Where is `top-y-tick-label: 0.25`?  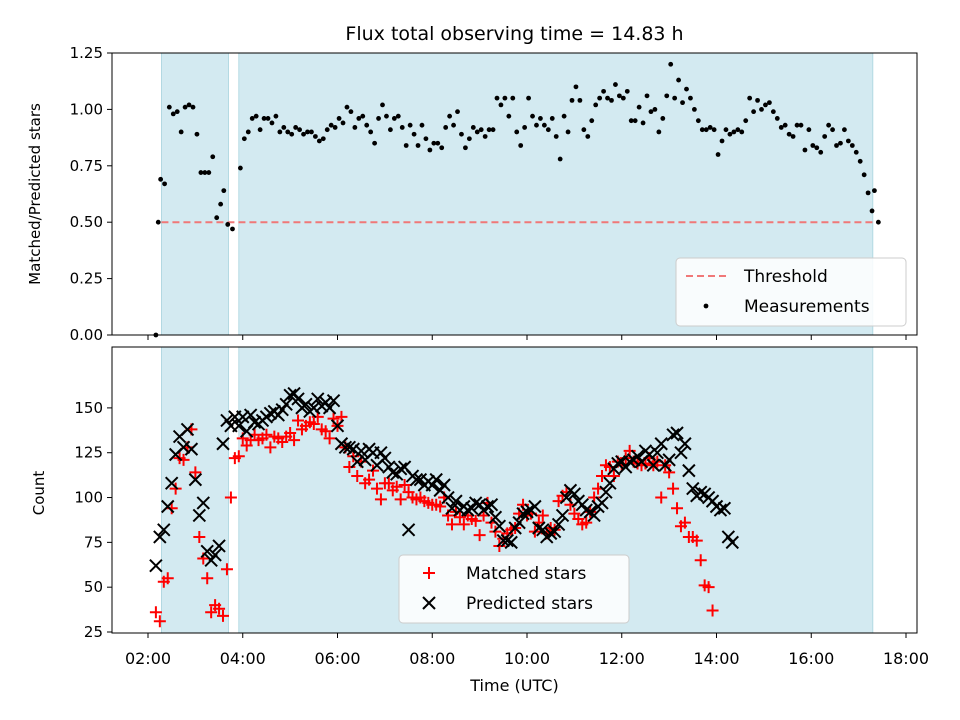
top-y-tick-label: 0.25 is located at coordinates (86, 279).